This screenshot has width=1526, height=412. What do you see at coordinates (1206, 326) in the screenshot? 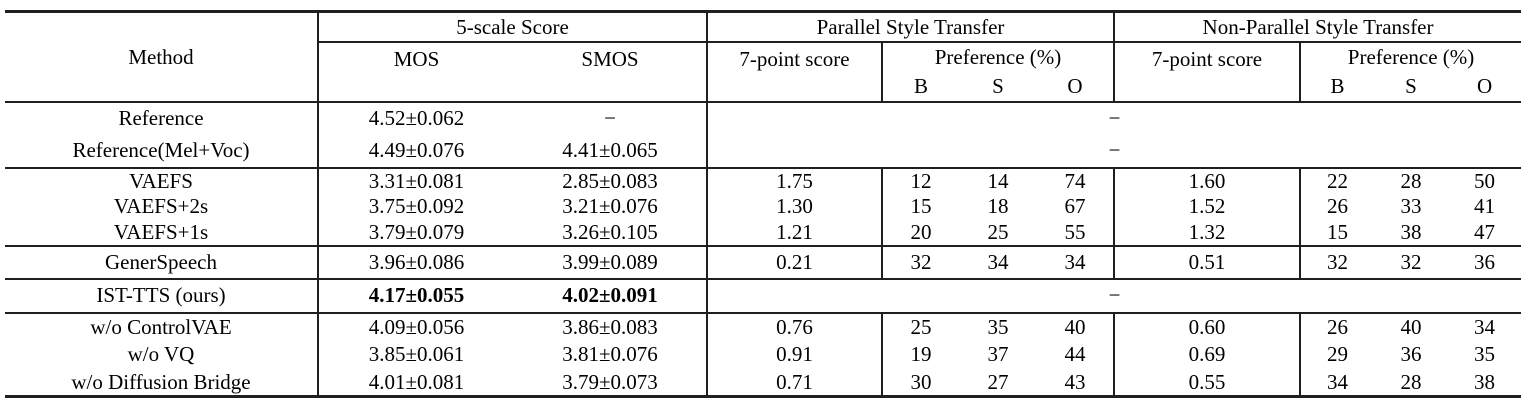
I see `np7-cell: 0.60` at bounding box center [1206, 326].